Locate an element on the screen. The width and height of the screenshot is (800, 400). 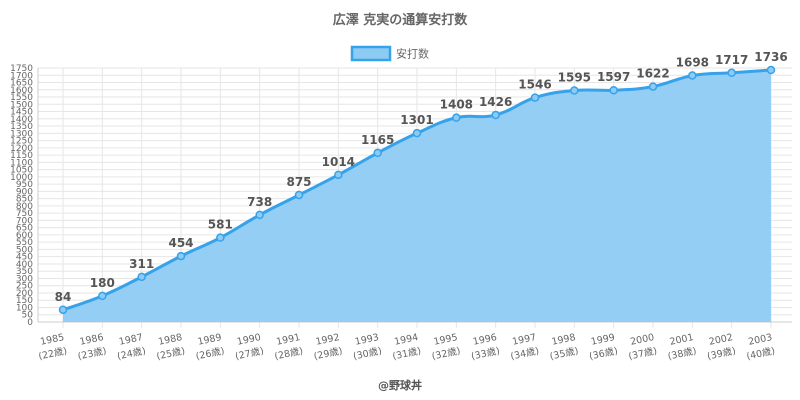
x-tick: 2003(40歳) is located at coordinates (760, 347).